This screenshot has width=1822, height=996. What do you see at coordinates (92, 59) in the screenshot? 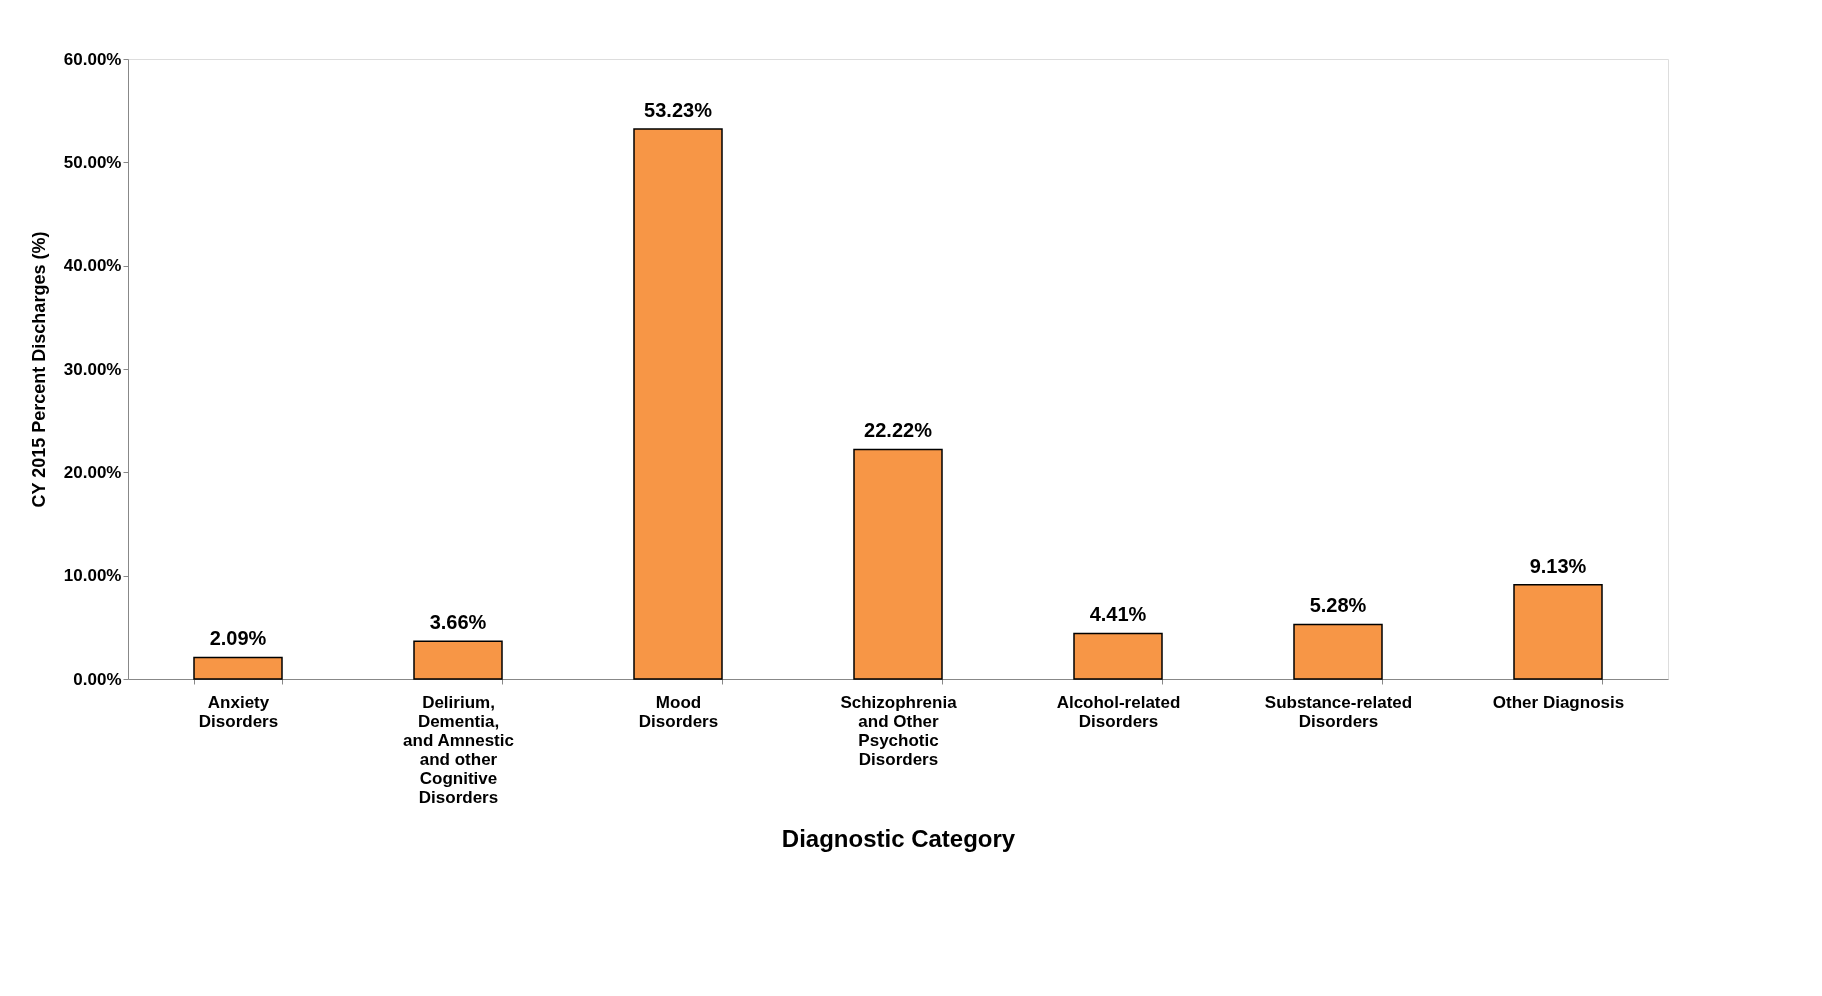
I see `y-tick-label: 60.00%` at bounding box center [92, 59].